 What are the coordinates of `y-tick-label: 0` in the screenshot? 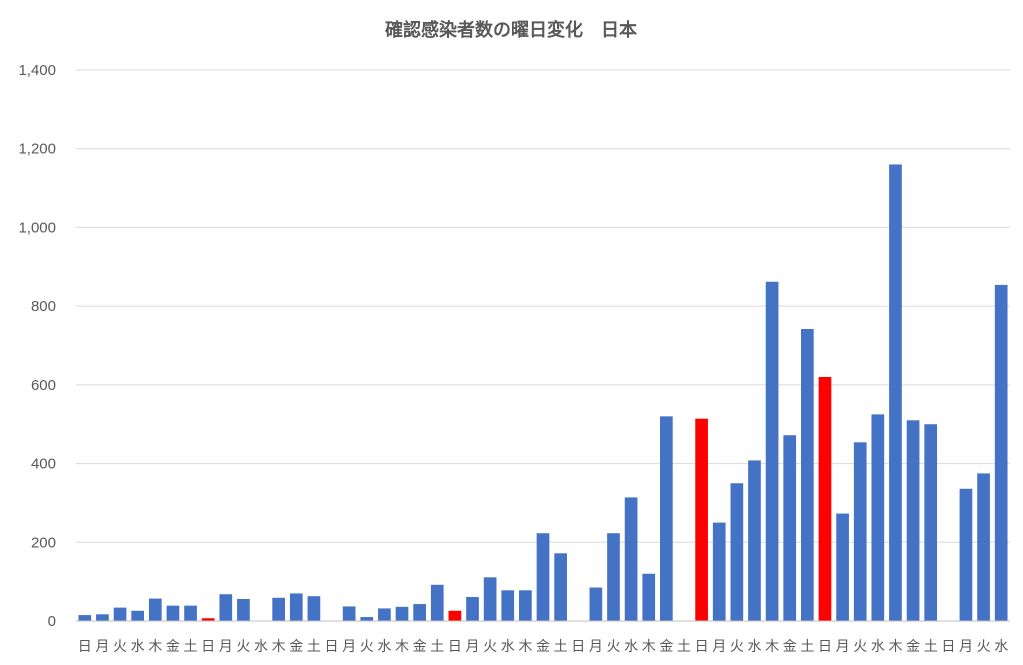 It's located at (52, 621).